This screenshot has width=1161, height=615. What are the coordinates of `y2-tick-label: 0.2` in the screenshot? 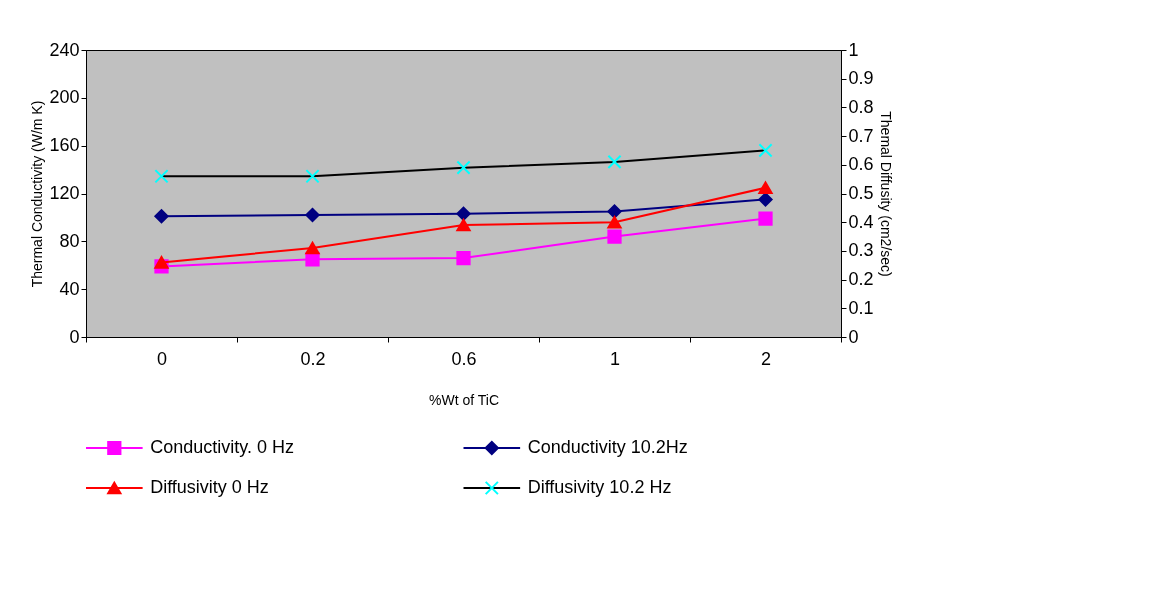 It's located at (861, 279).